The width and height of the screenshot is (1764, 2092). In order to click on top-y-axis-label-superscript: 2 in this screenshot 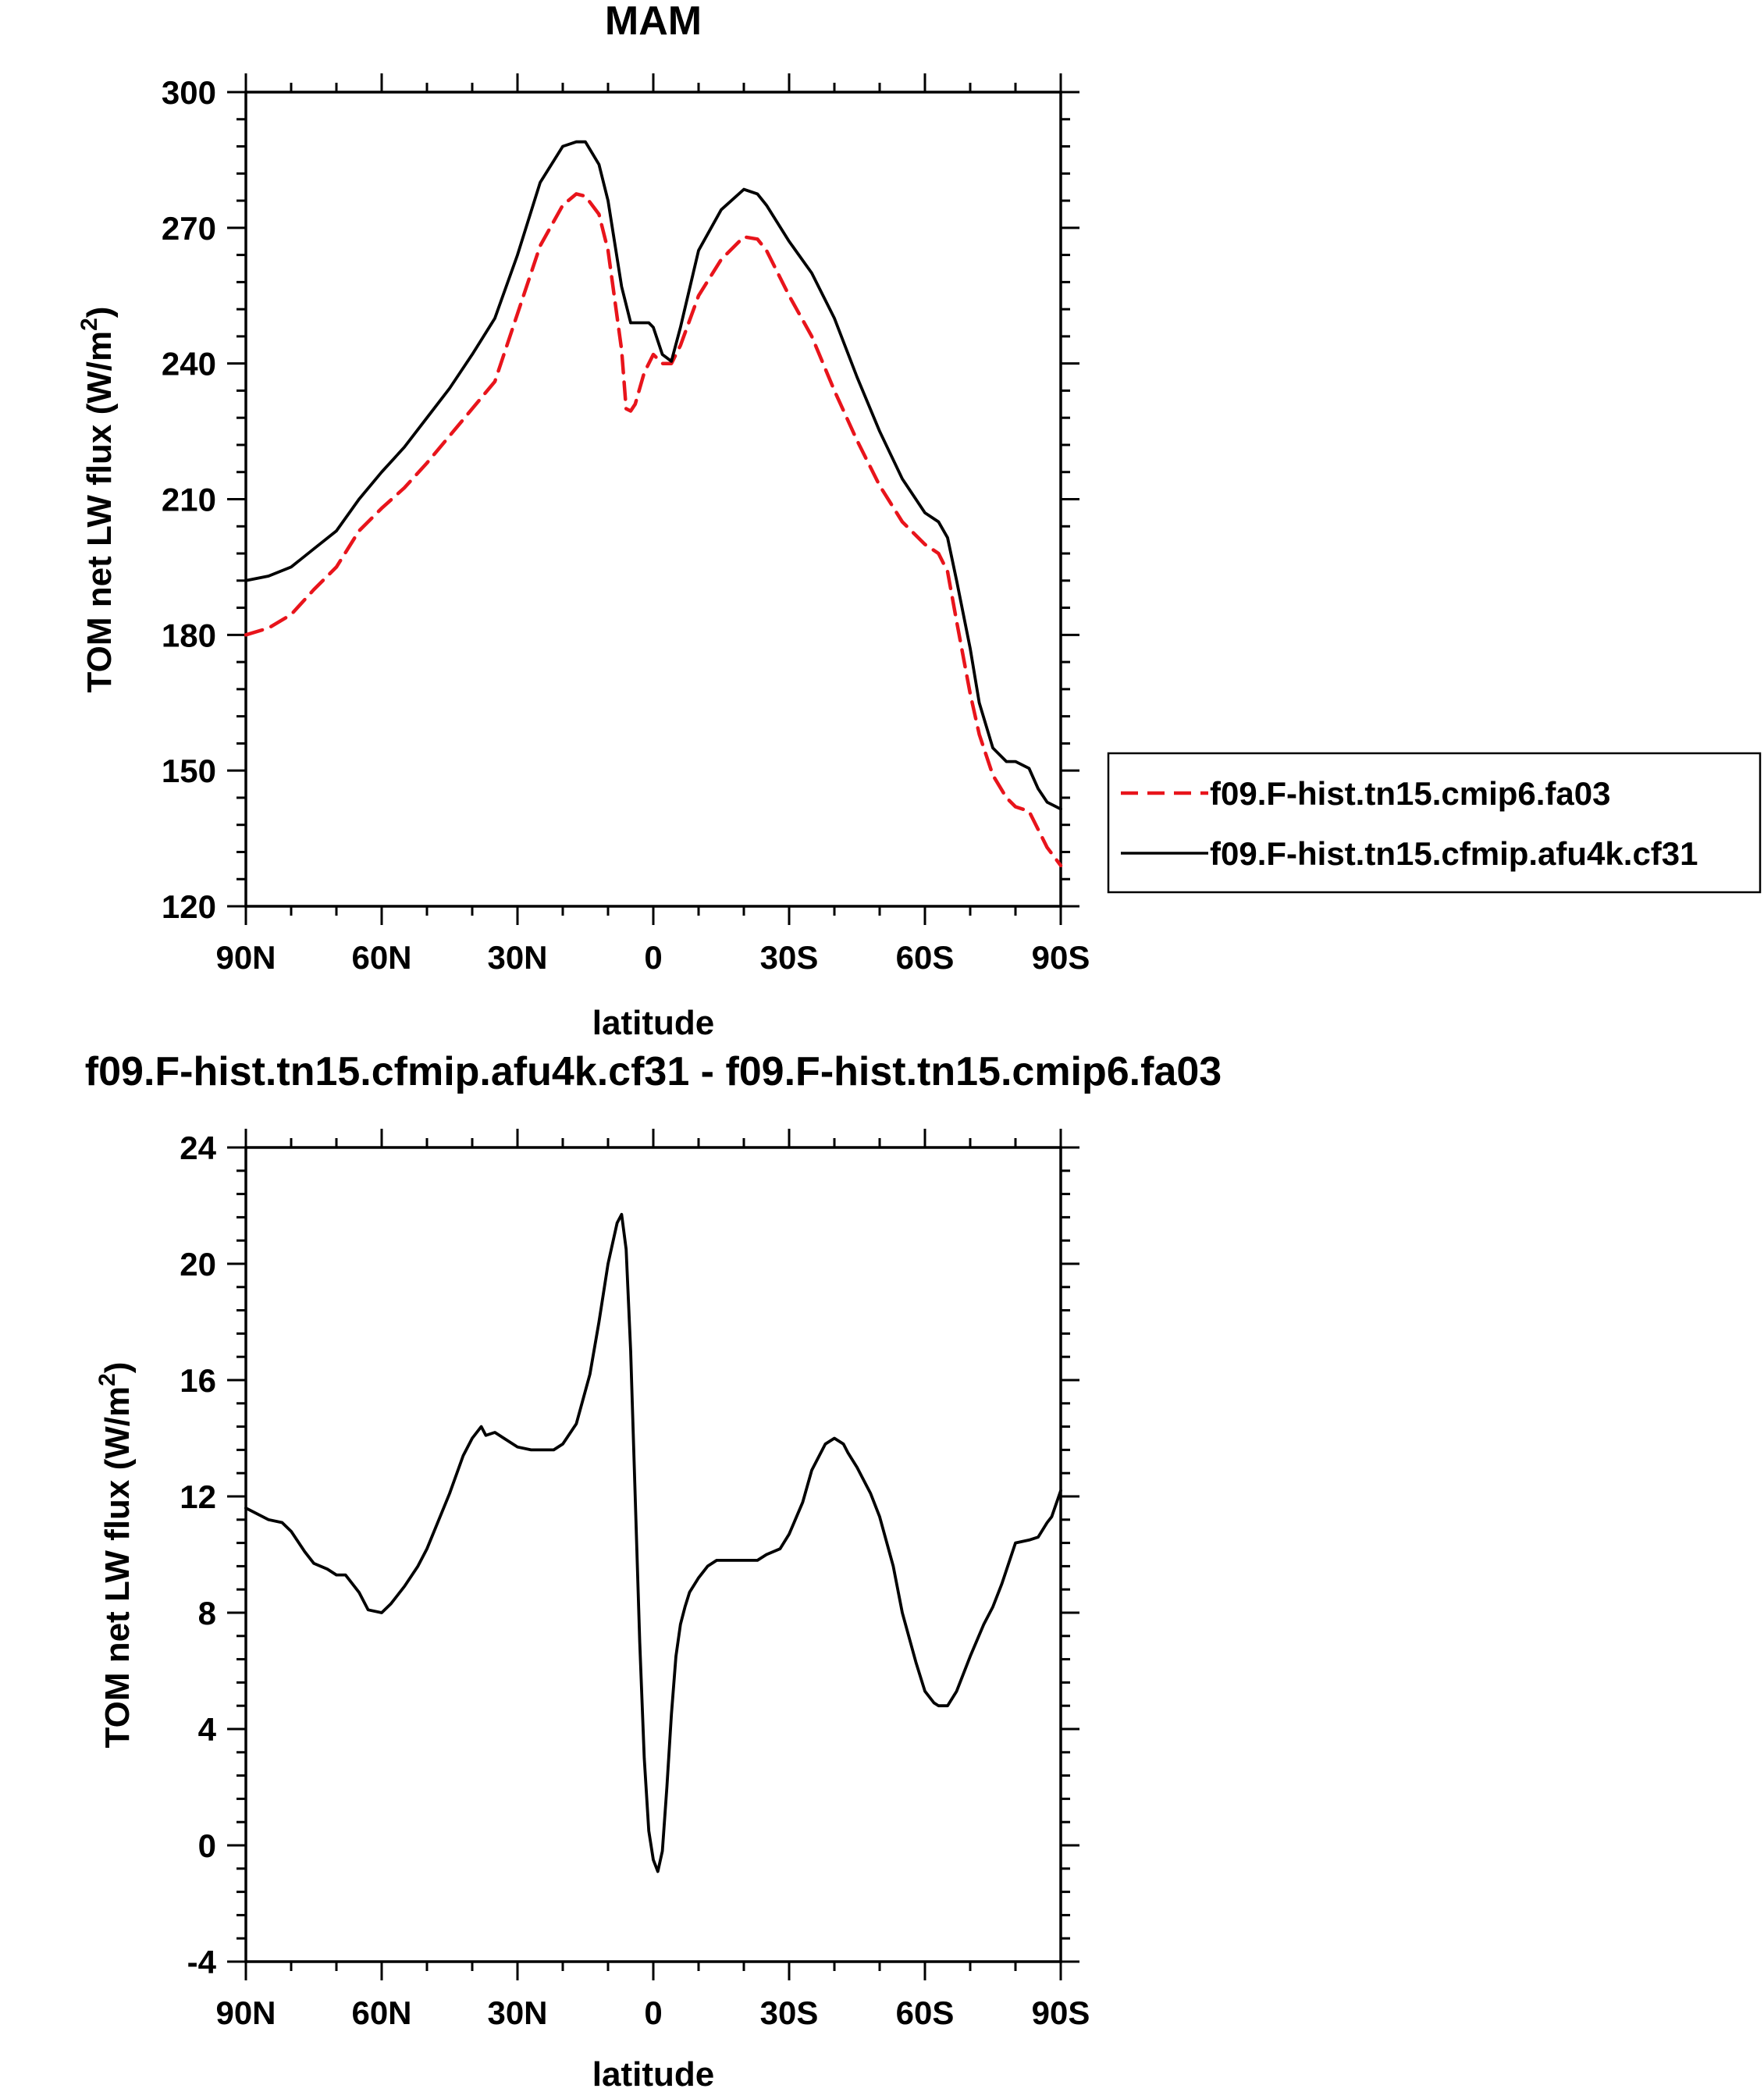, I will do `click(89, 324)`.